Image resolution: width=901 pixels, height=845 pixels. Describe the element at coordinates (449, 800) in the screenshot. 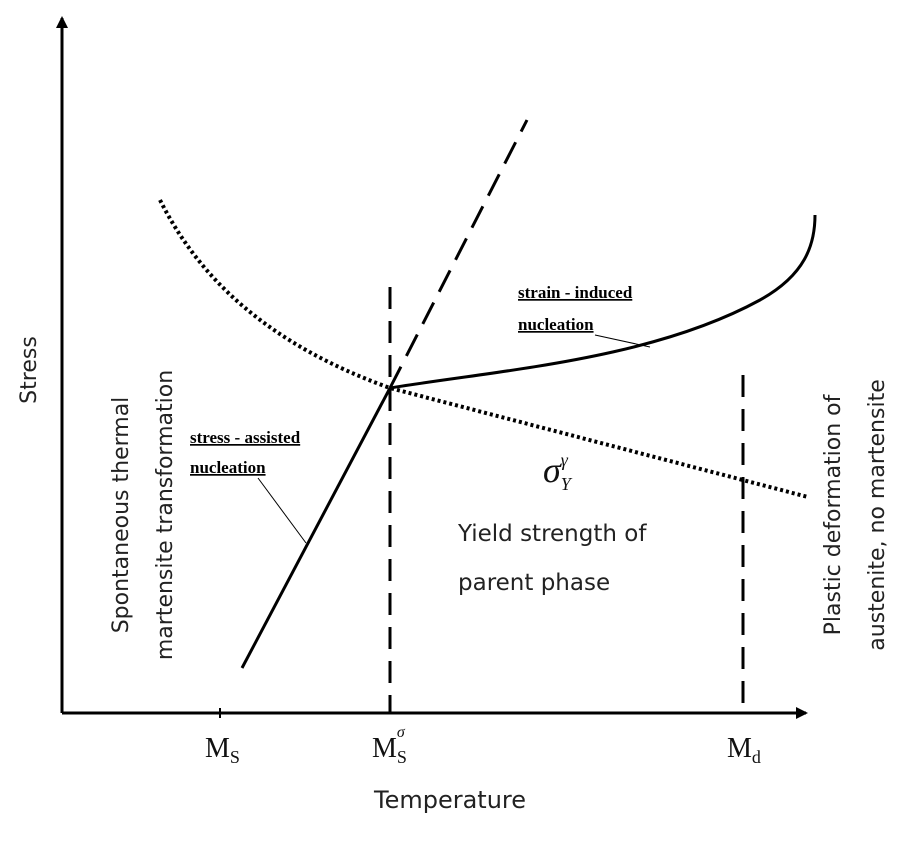

I see `x-label: Temperature` at that location.